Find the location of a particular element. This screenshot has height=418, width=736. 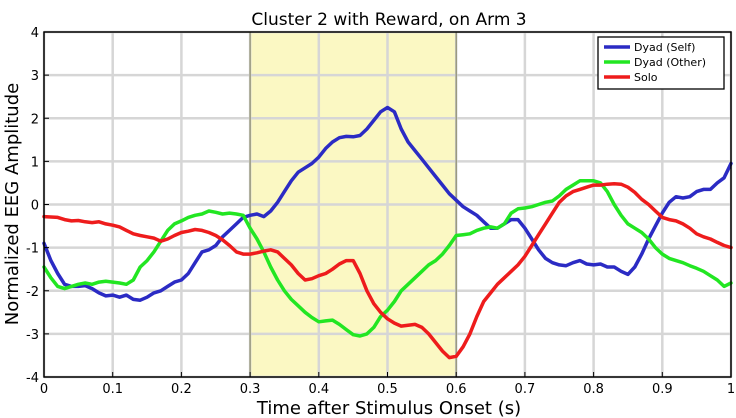

x-tick-label: 0.2 is located at coordinates (181, 389).